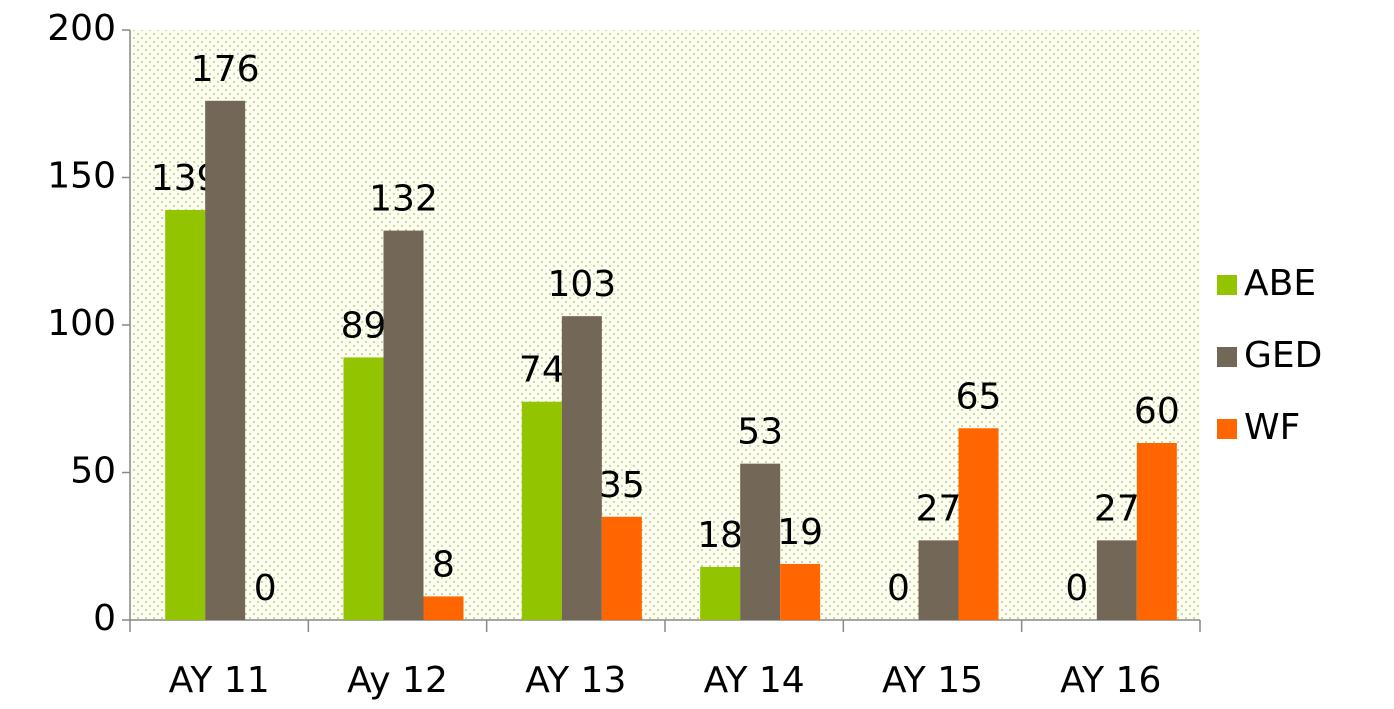  Describe the element at coordinates (443, 564) in the screenshot. I see `data-label: 8` at that location.